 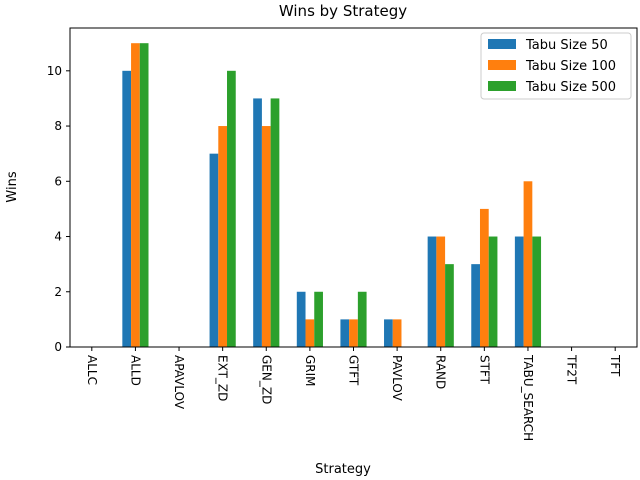 I want to click on y-tick-label: 10, so click(x=54, y=71).